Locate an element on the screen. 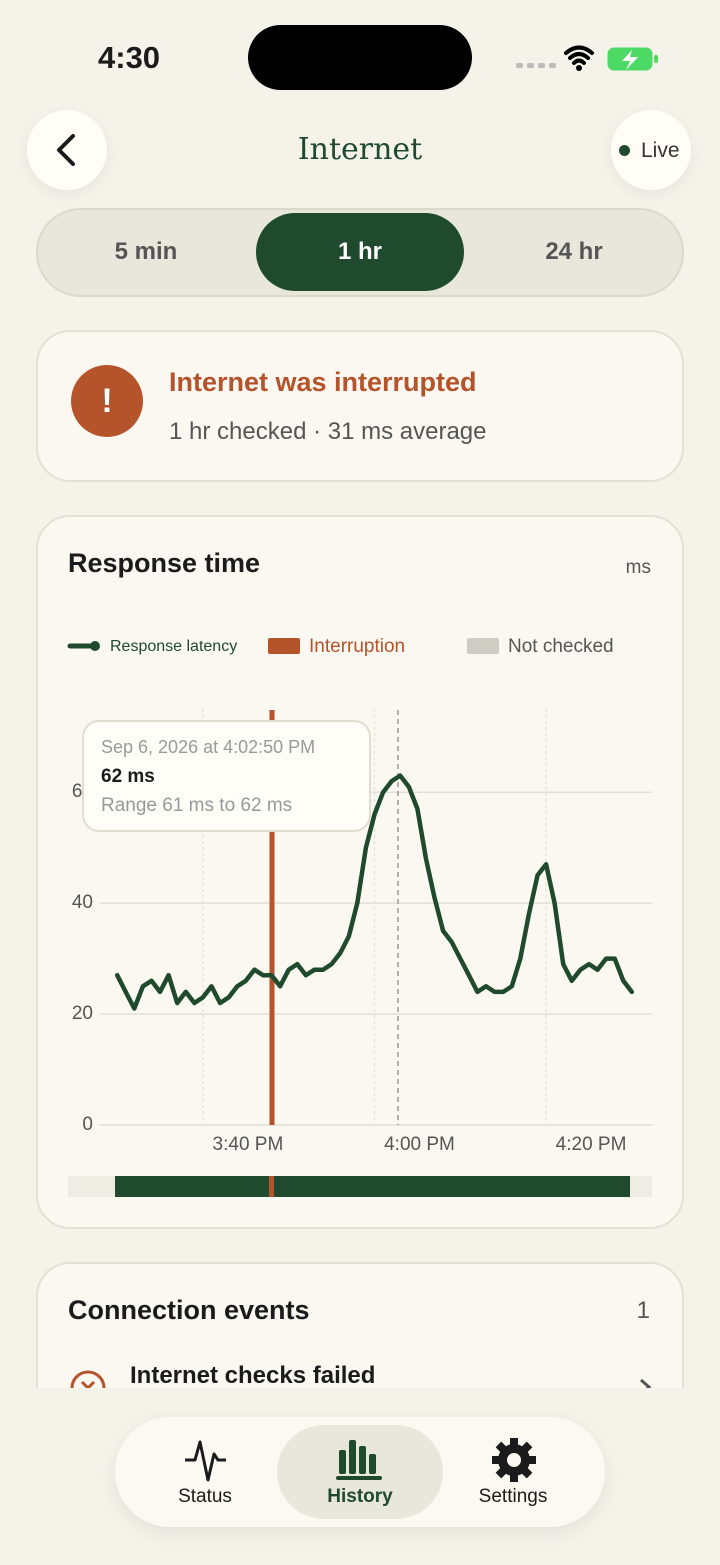 This screenshot has width=720, height=1565. y-tick-label: 0 is located at coordinates (87, 1124).